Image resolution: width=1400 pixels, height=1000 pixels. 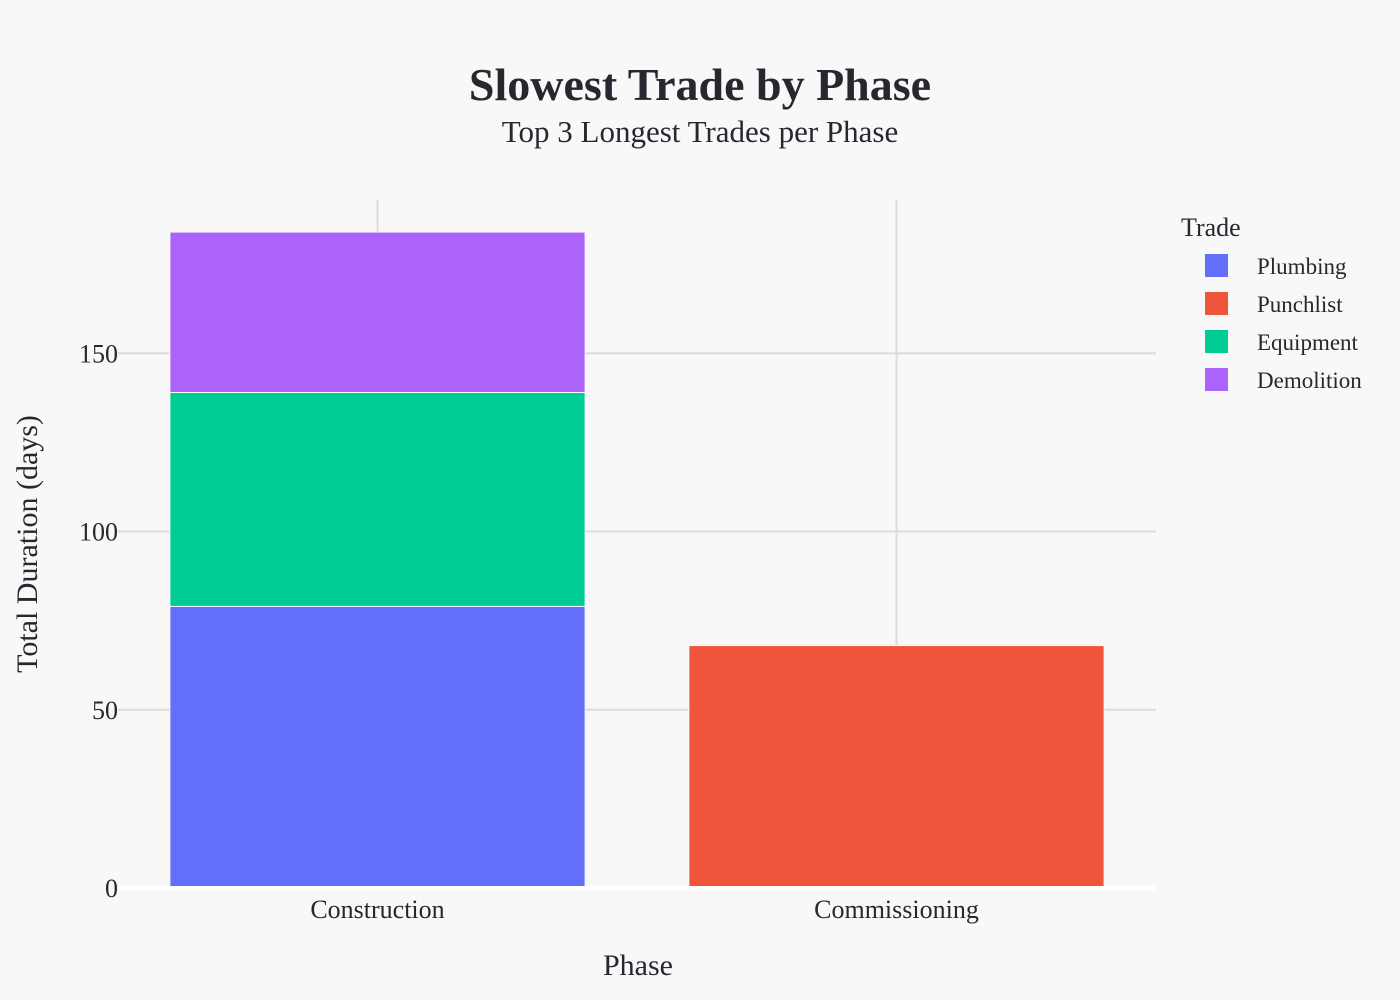 I want to click on legend-swatch-demolition, so click(x=1216, y=379).